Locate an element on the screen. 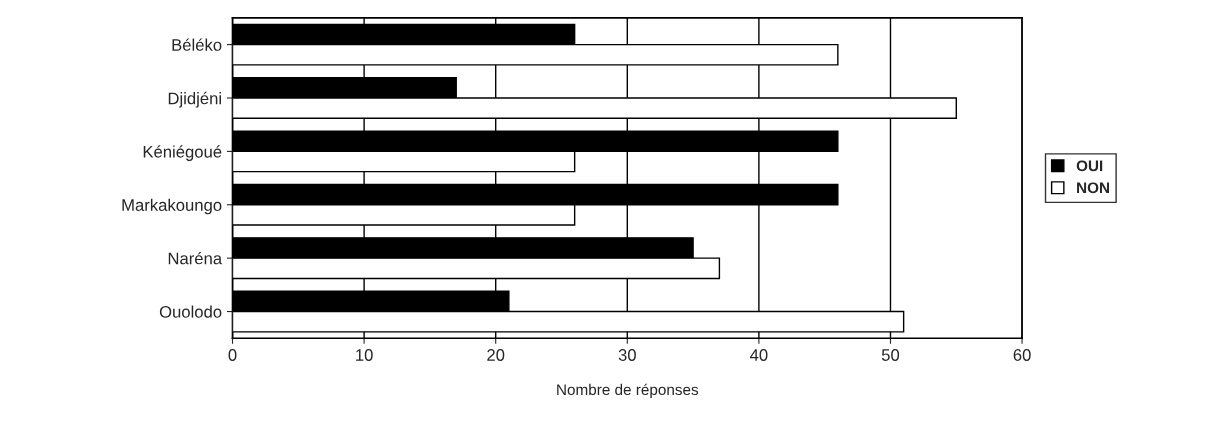 The image size is (1211, 448). y-tick-label: Naréna is located at coordinates (195, 258).